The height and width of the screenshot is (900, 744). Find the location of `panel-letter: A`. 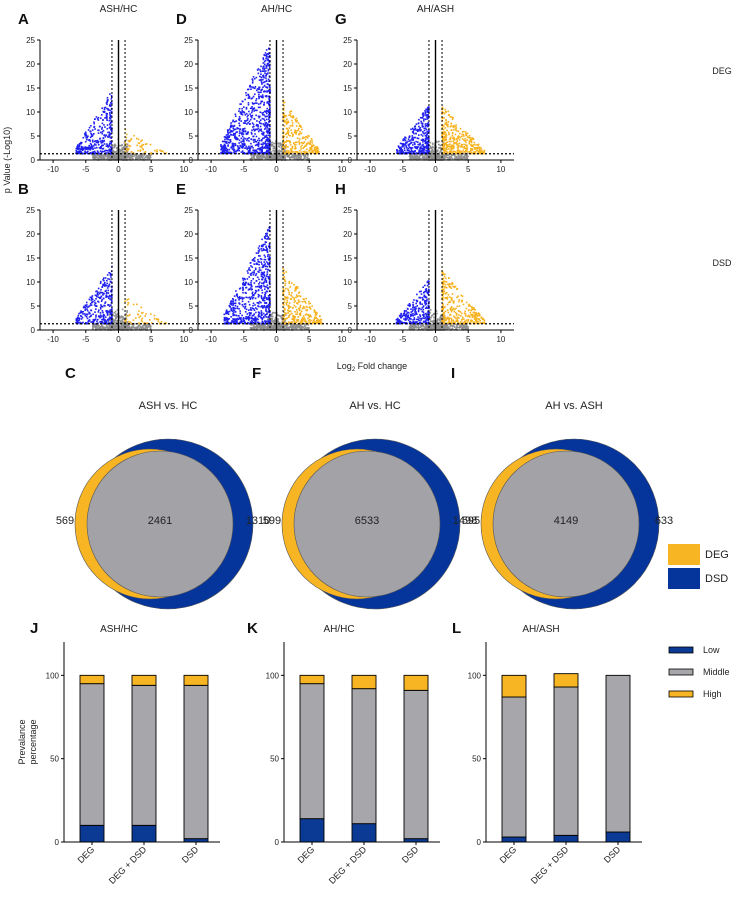

panel-letter: A is located at coordinates (23, 19).